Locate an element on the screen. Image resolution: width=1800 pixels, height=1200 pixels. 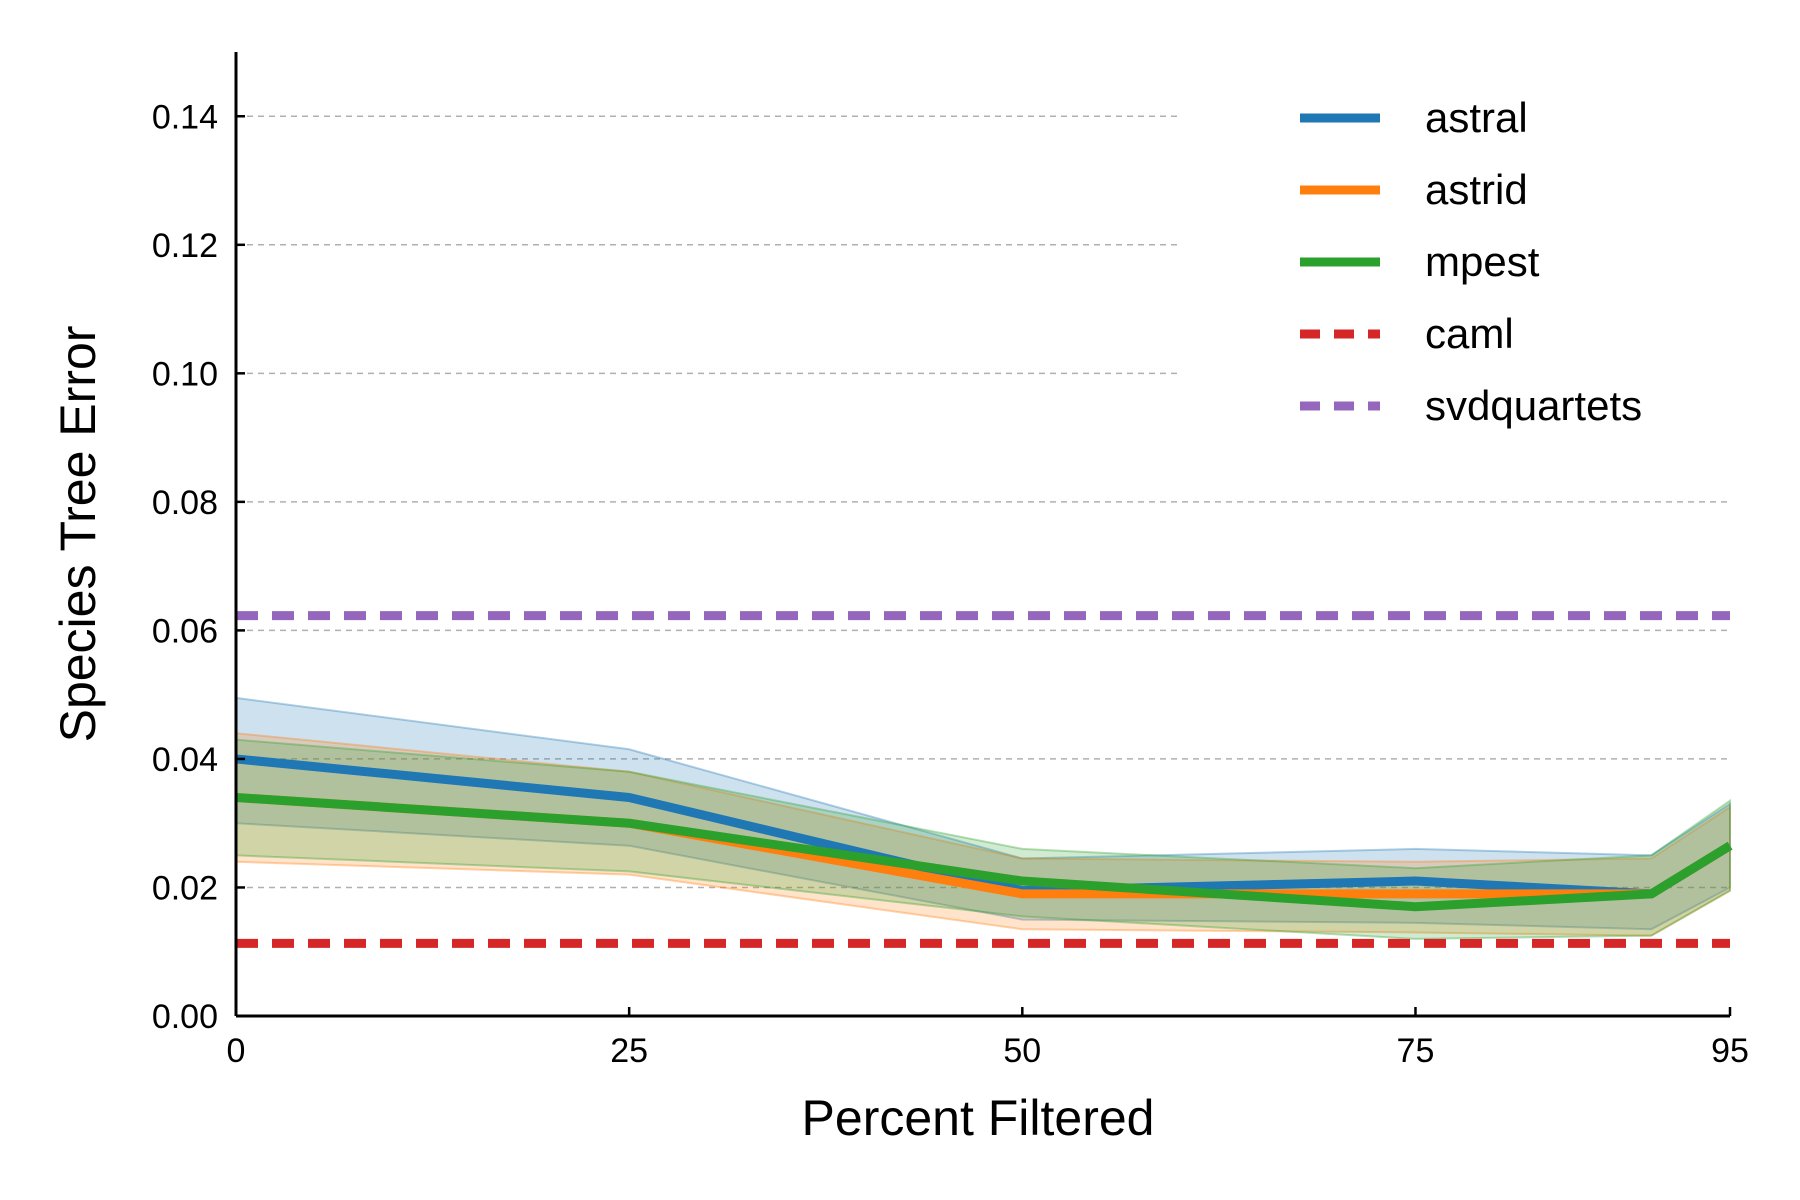
y-tick-label-0: 0.00 is located at coordinates (185, 1017).